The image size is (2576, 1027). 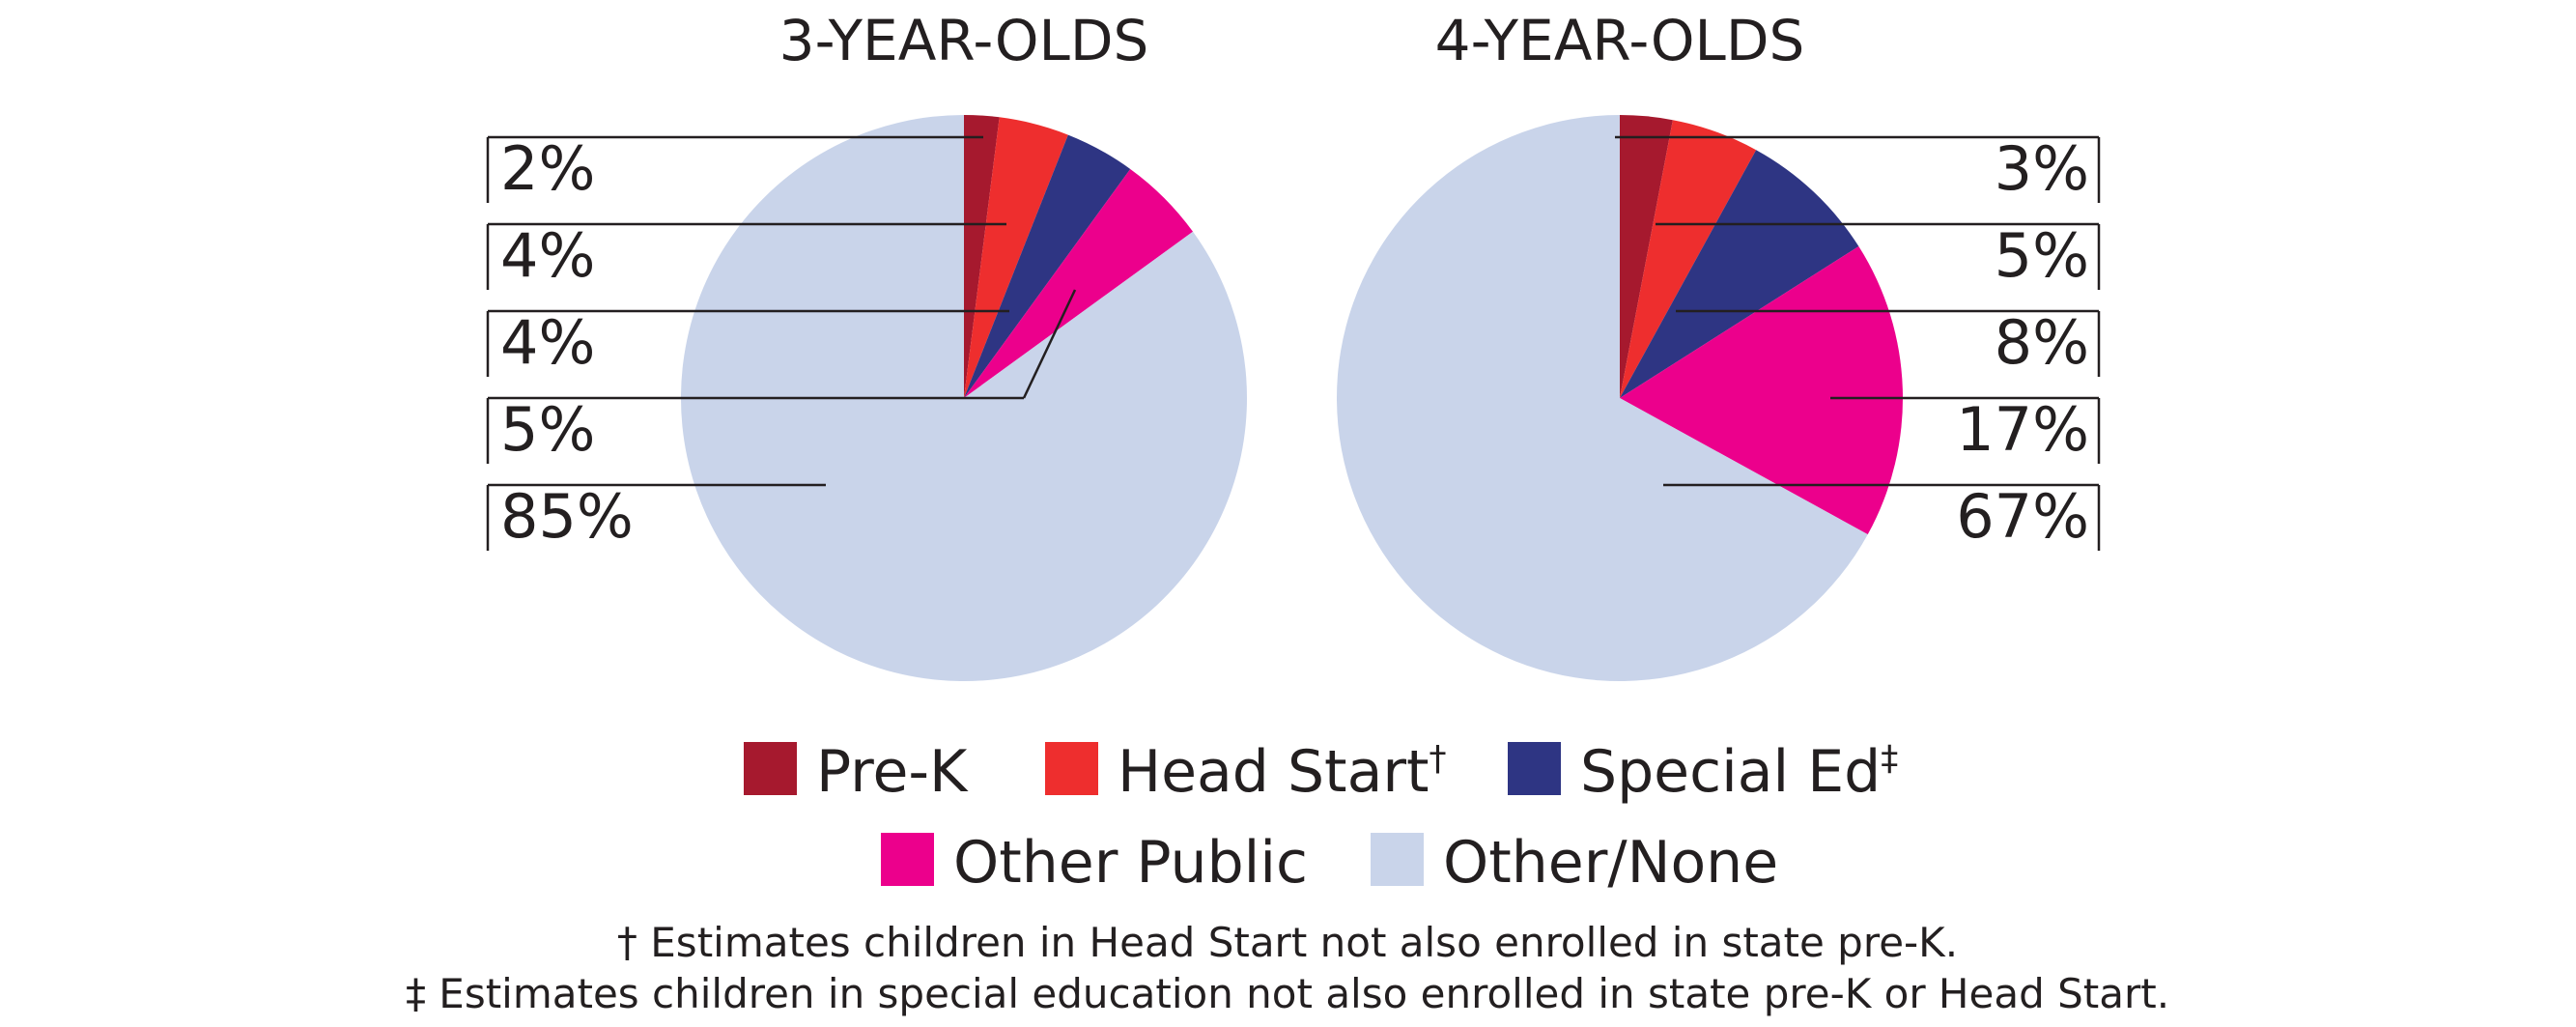 What do you see at coordinates (1130, 863) in the screenshot?
I see `legend-label-other-public: Other Public` at bounding box center [1130, 863].